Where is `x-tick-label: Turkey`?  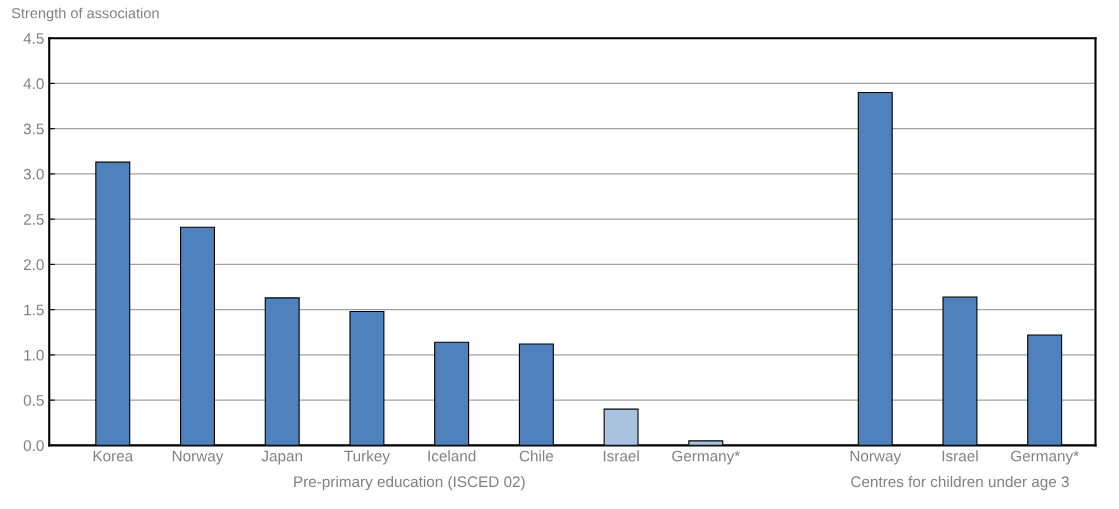
x-tick-label: Turkey is located at coordinates (367, 457).